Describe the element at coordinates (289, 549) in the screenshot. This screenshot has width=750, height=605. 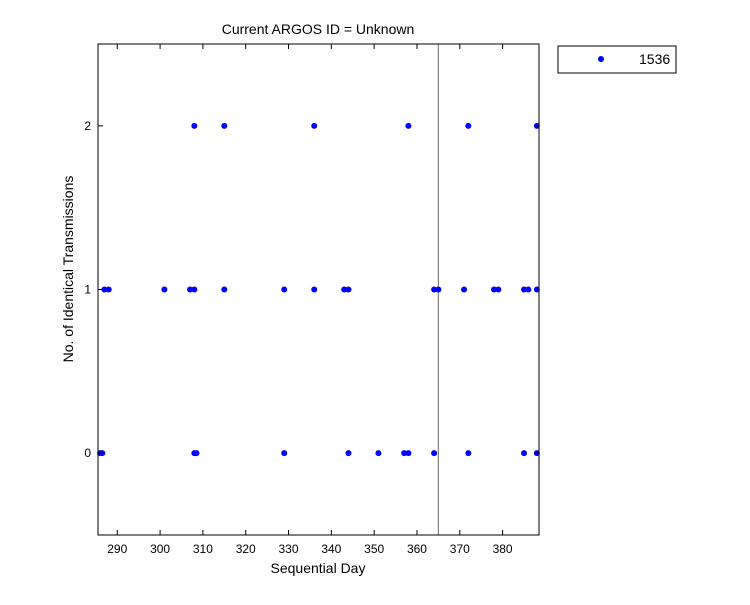
I see `x-tick-label: 330` at that location.